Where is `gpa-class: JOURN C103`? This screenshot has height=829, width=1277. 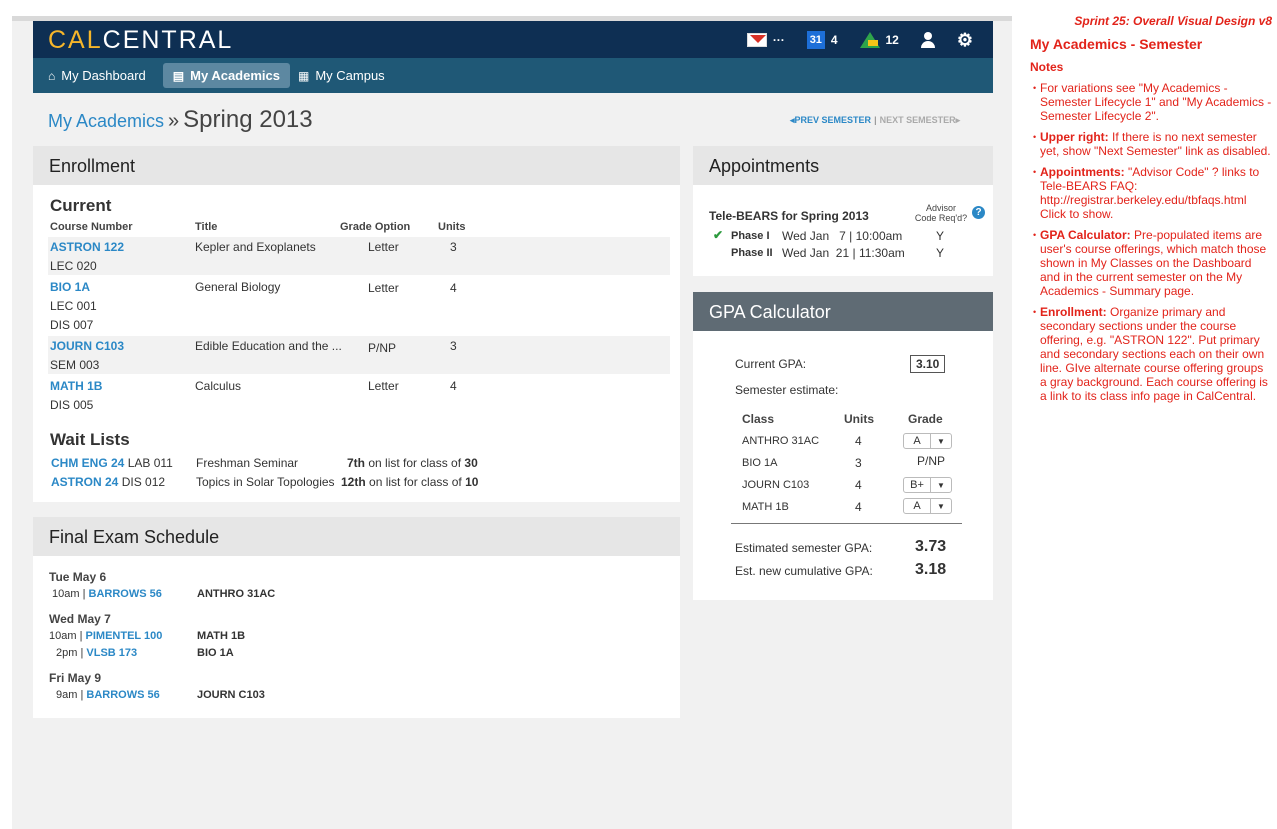 gpa-class: JOURN C103 is located at coordinates (776, 485).